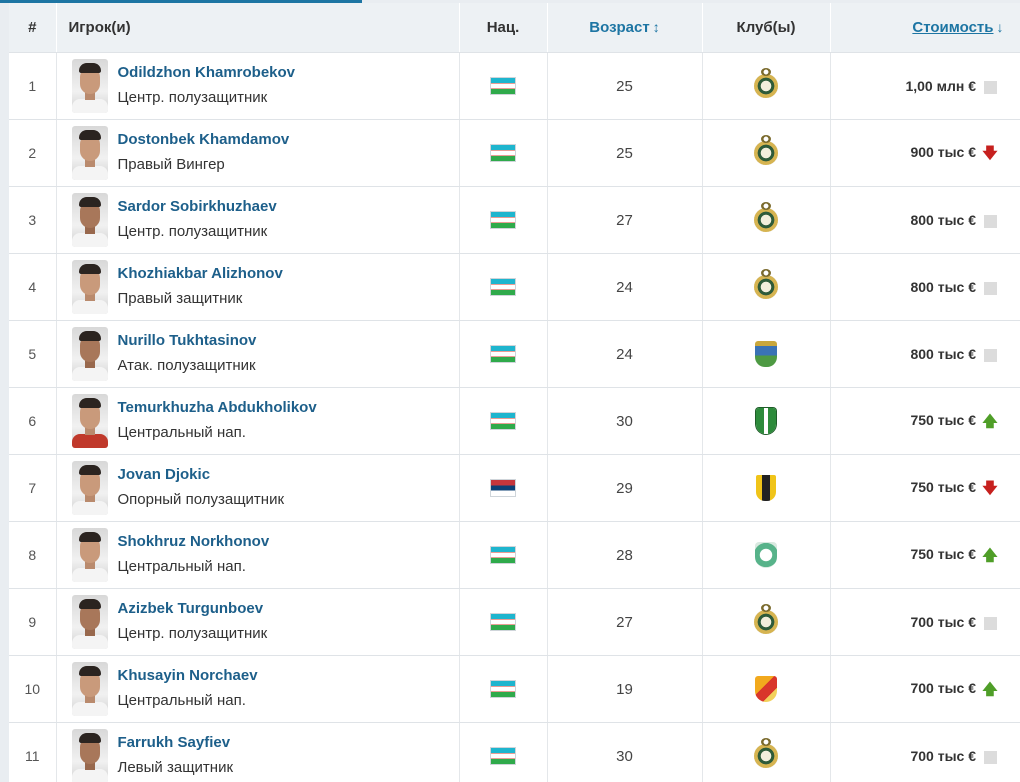 The height and width of the screenshot is (782, 1020). I want to click on header-value: Стоимость ↓, so click(925, 28).